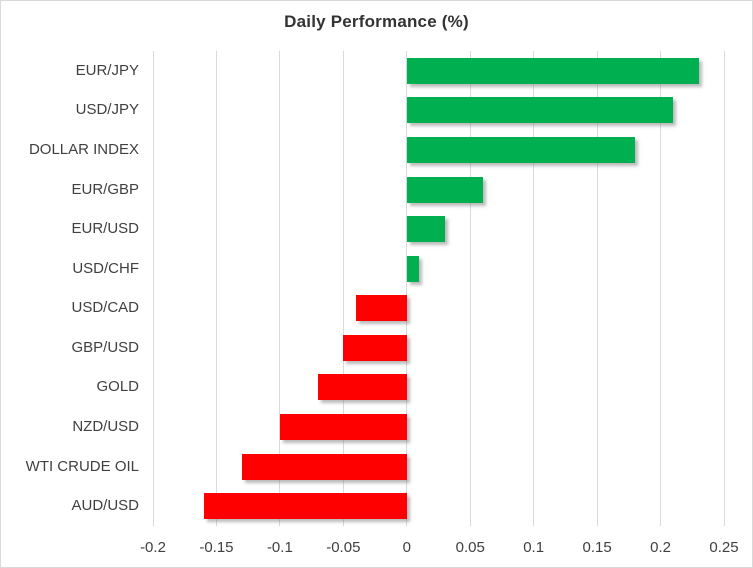 Image resolution: width=753 pixels, height=568 pixels. I want to click on x-tick-label: -0.05, so click(343, 547).